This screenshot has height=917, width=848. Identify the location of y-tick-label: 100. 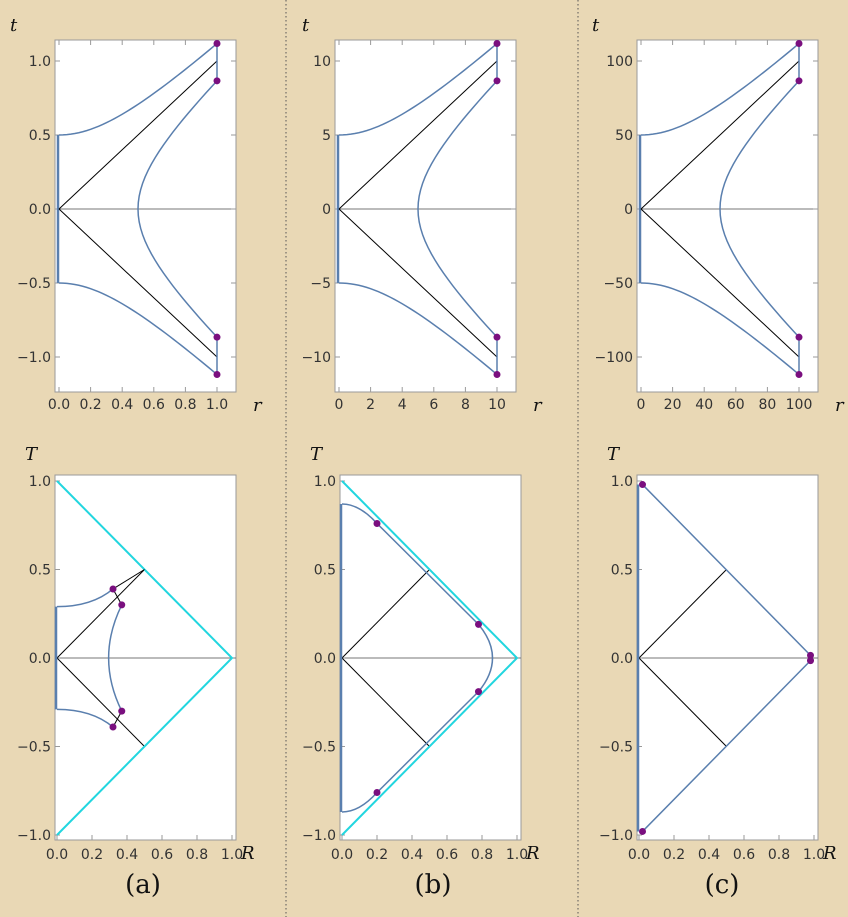
(619, 62).